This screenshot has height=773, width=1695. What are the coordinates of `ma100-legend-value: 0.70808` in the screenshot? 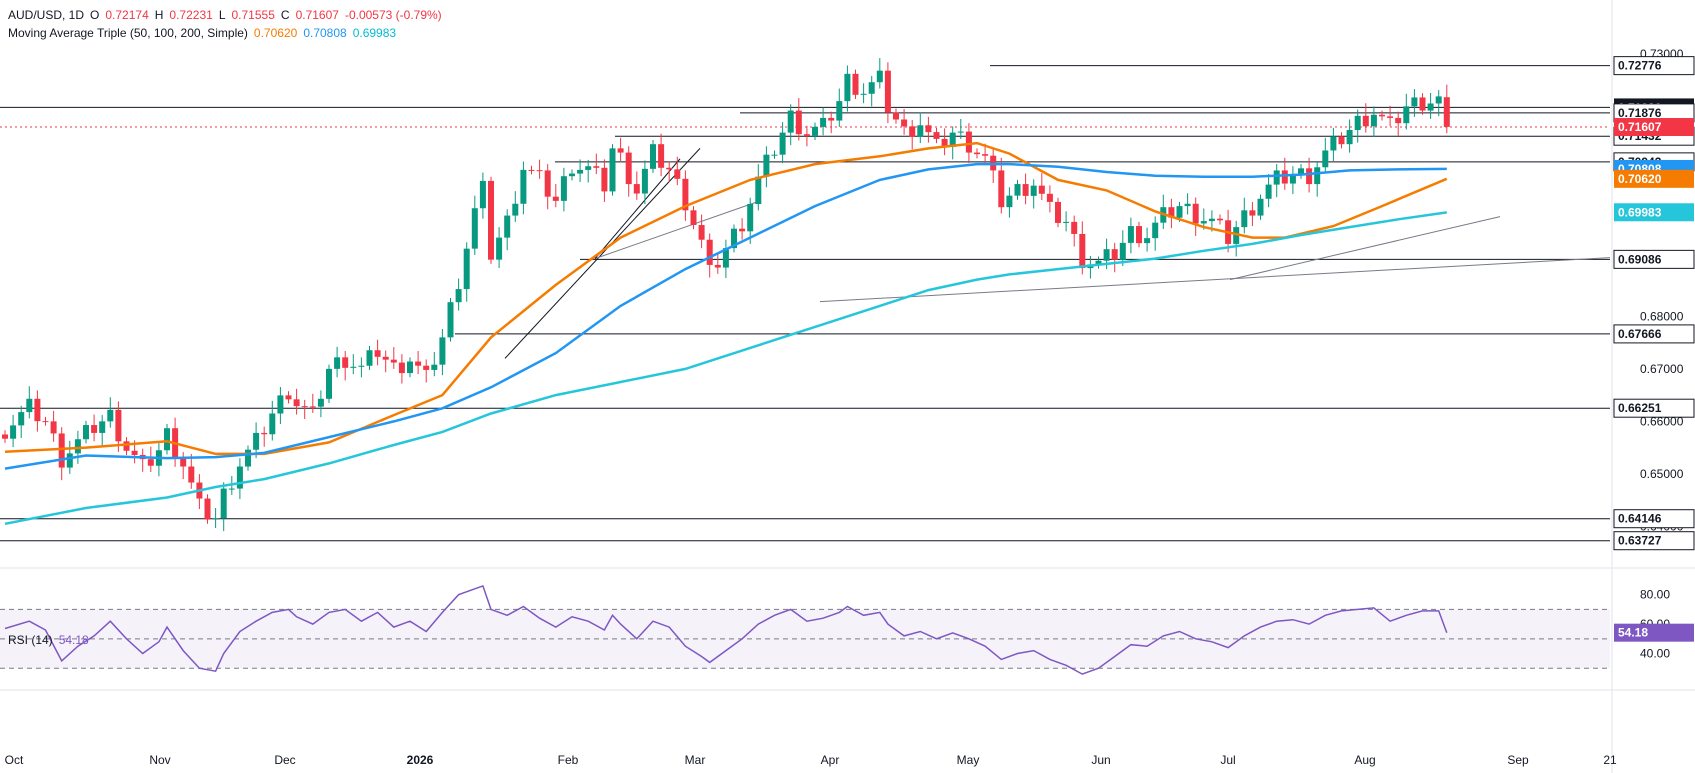 It's located at (325, 33).